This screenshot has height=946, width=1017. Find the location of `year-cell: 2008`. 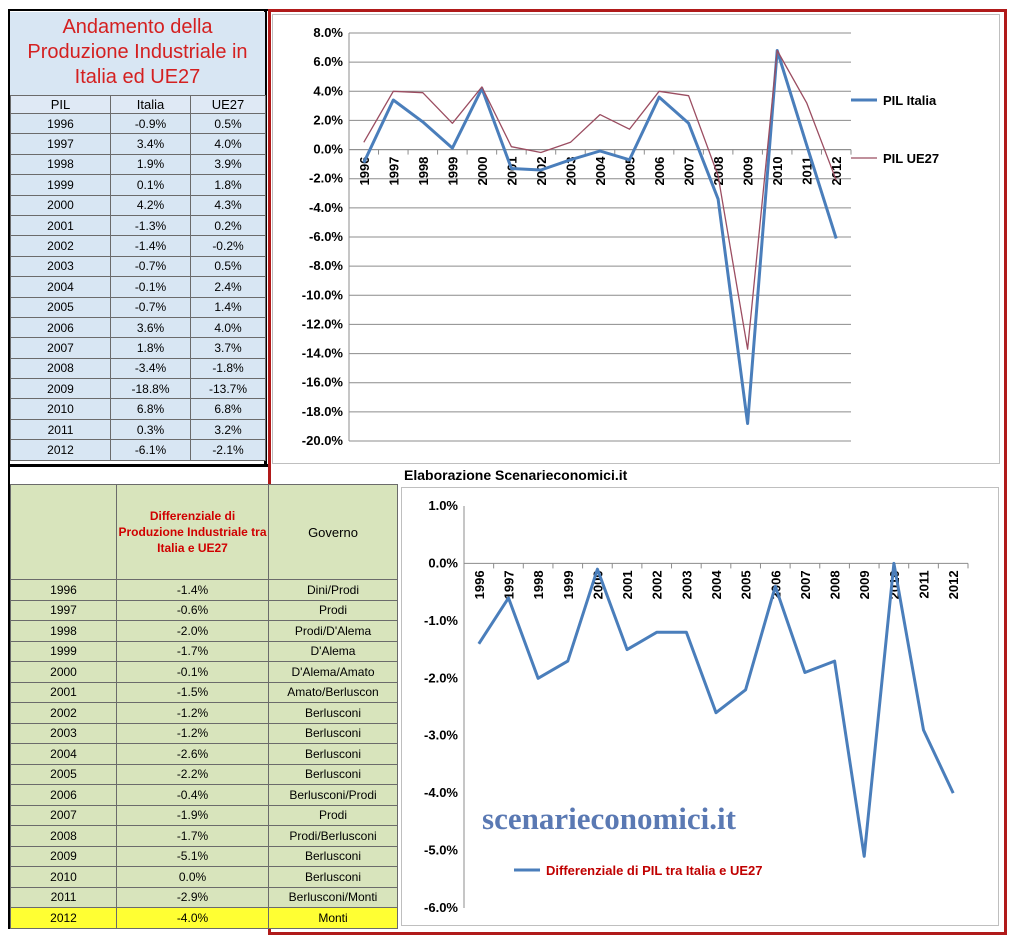

year-cell: 2008 is located at coordinates (63, 836).